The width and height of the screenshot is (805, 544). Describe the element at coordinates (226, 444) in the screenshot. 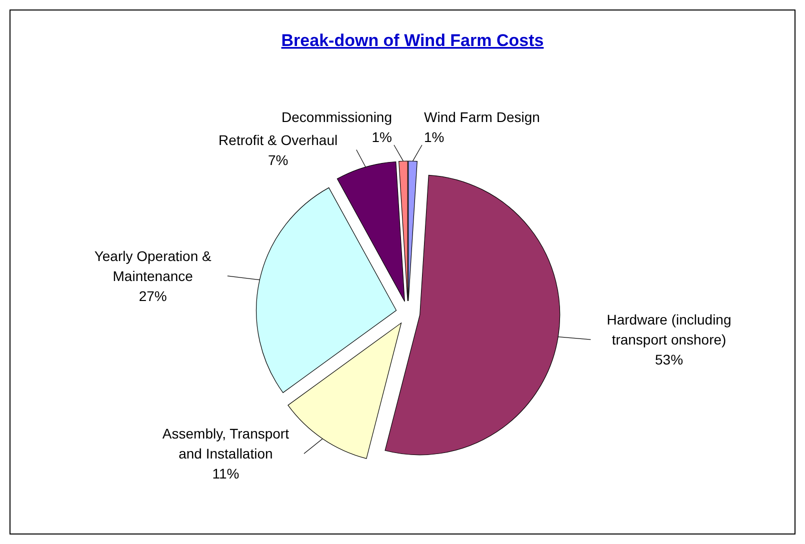

I see `slice-label: Assembly, Transport and Installation` at that location.